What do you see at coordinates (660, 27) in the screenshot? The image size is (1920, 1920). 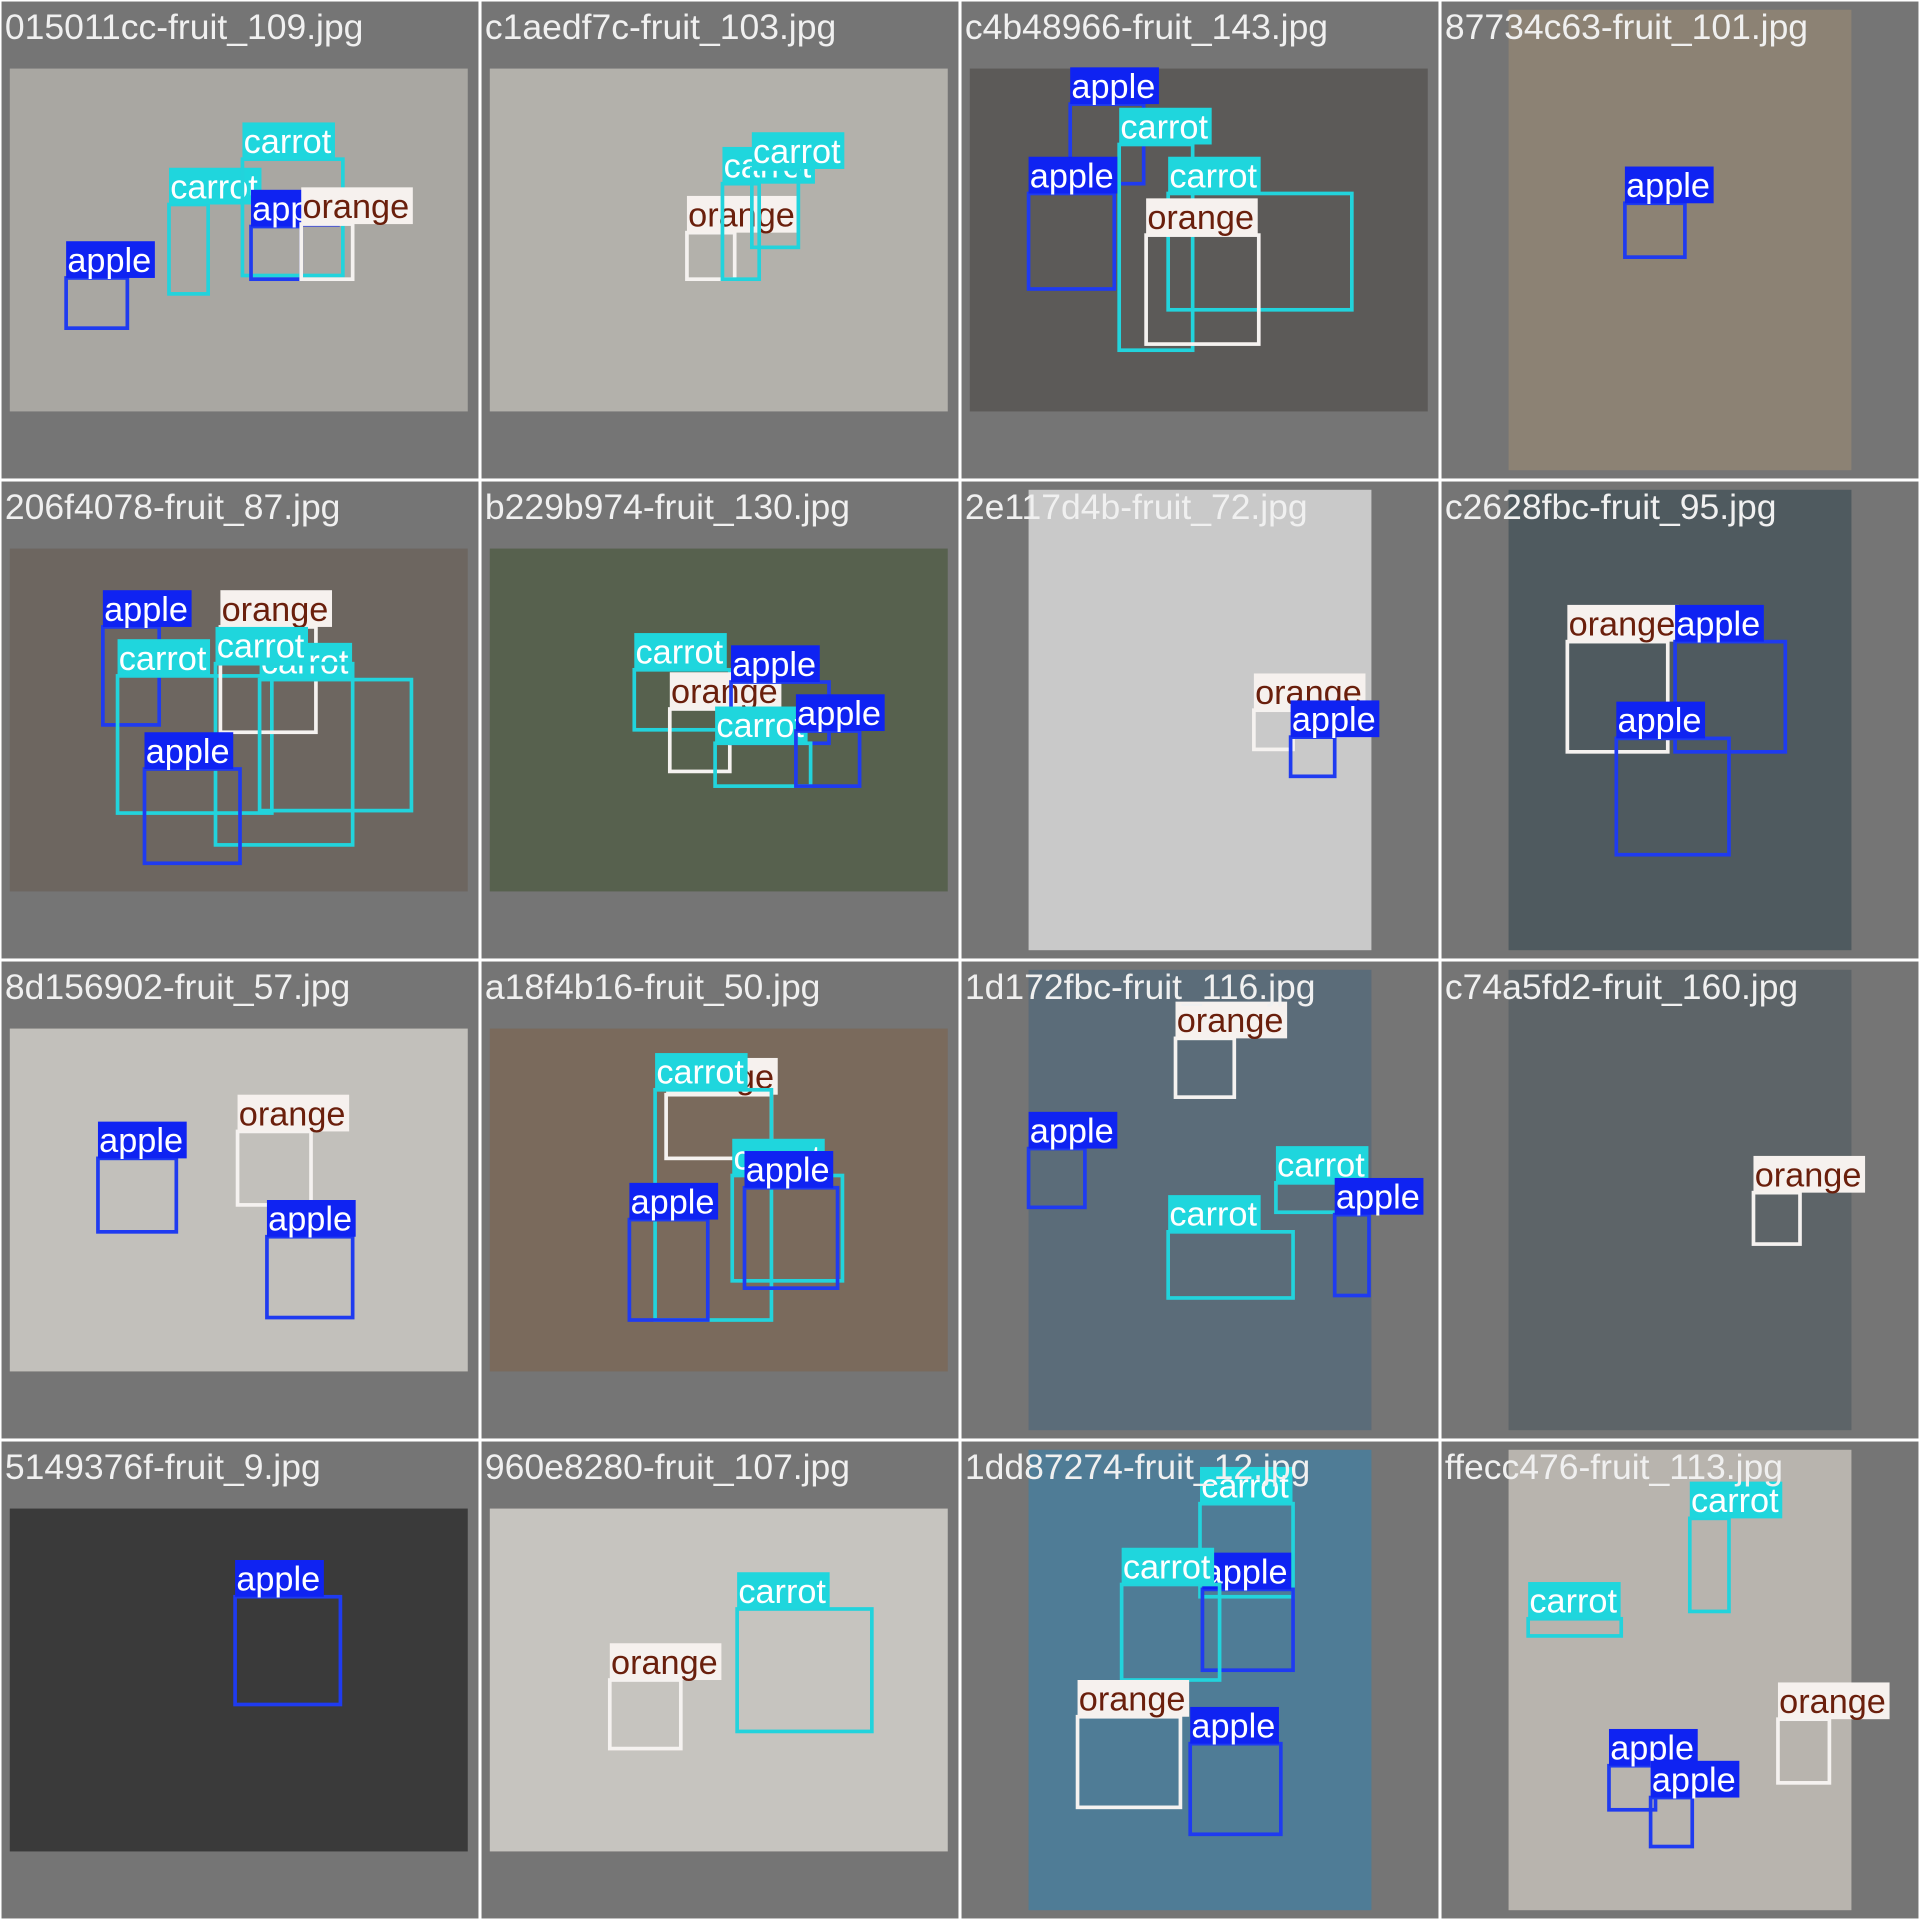 I see `filename: c1aedf7c-fruit_103.jpg` at bounding box center [660, 27].